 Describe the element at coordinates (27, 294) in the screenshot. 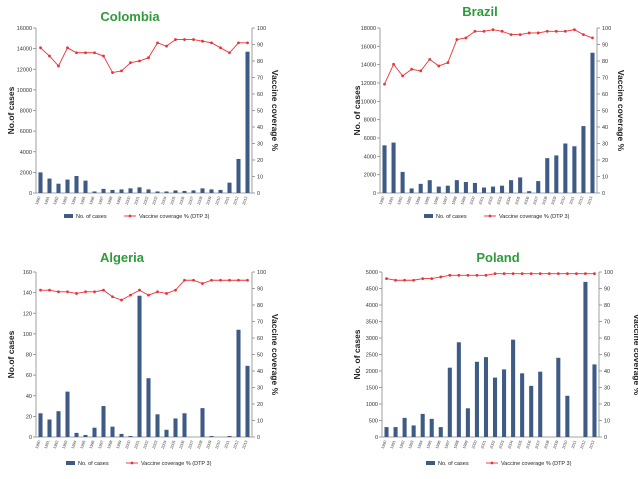

I see `y-tick-label: 140` at that location.